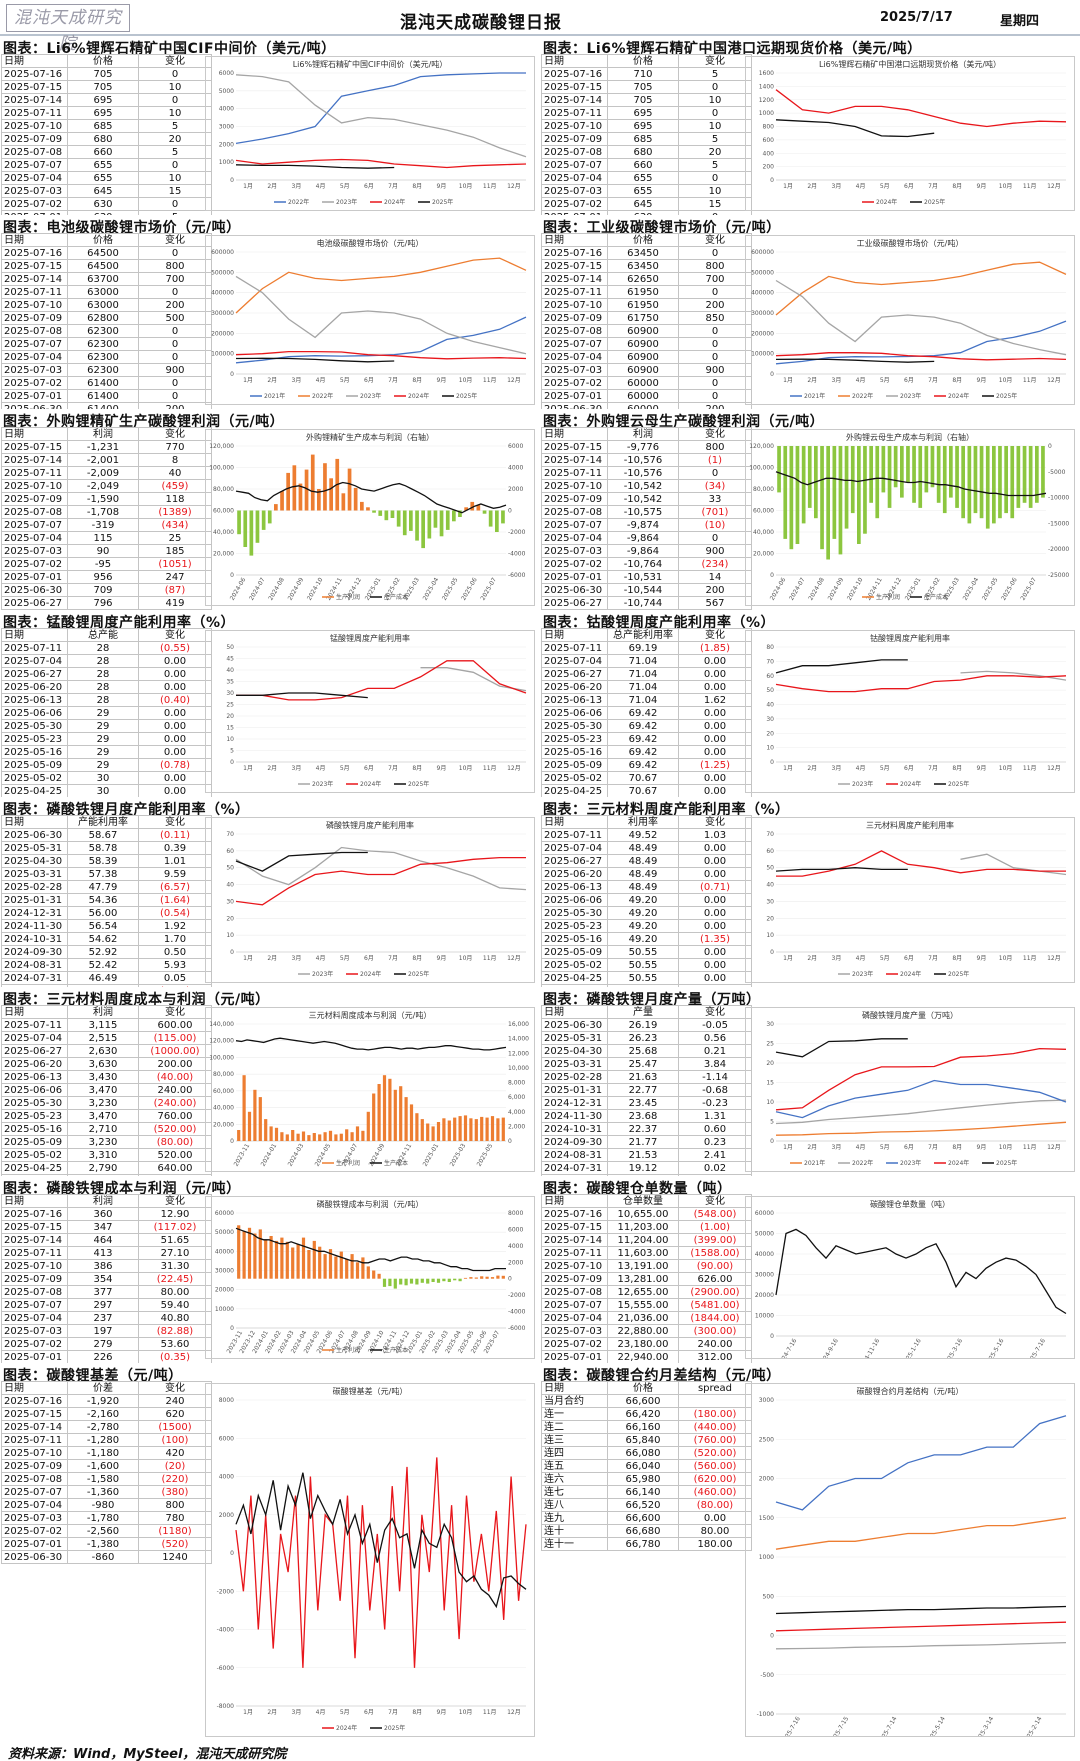 Image resolution: width=1080 pixels, height=1761 pixels. Describe the element at coordinates (1006, 768) in the screenshot. I see `x-tick-label: 10月` at that location.